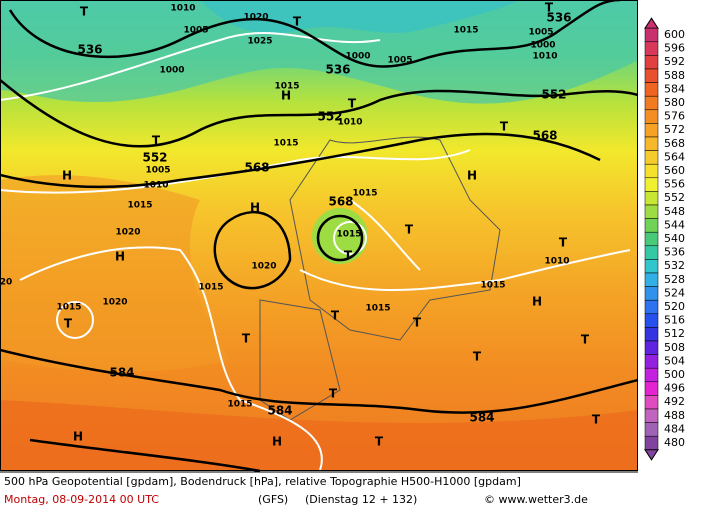  Describe the element at coordinates (674, 401) in the screenshot. I see `colorbar-label: 492` at that location.